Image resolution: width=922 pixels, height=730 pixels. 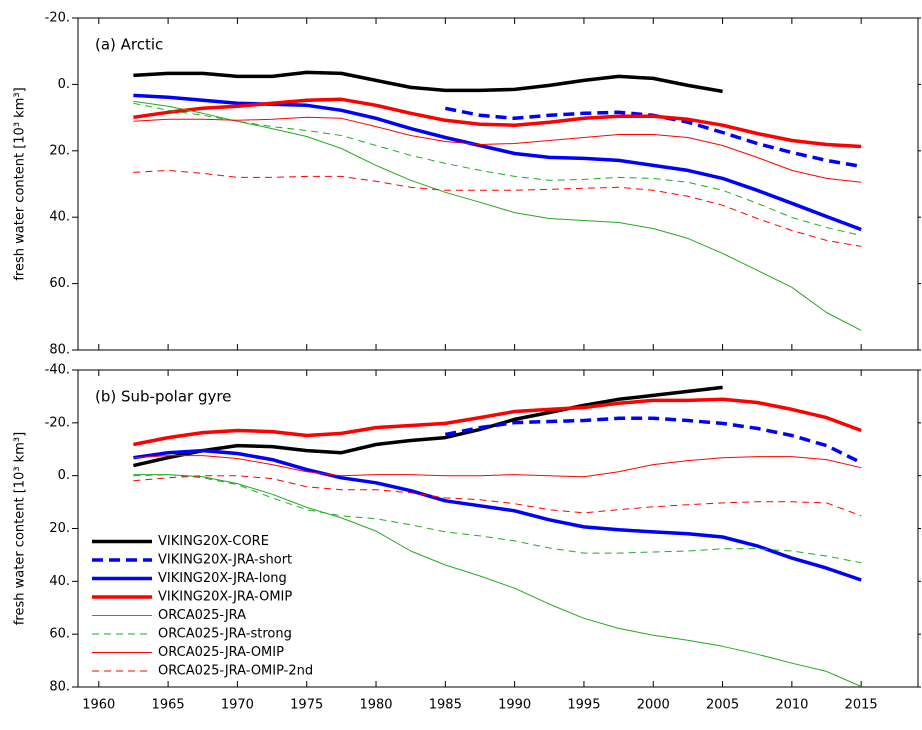 I want to click on x-tick-label: 1995, so click(x=583, y=705).